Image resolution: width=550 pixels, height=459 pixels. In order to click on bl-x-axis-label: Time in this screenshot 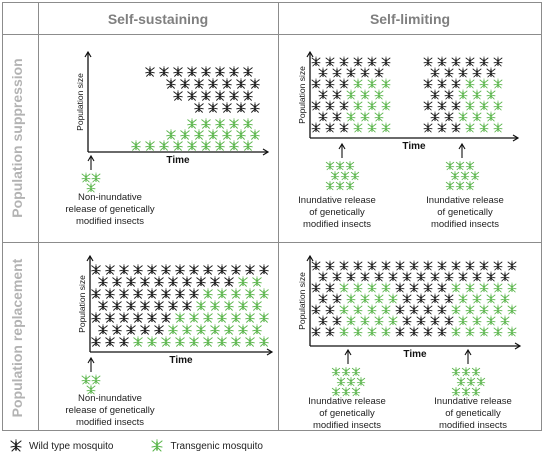, I will do `click(181, 360)`.